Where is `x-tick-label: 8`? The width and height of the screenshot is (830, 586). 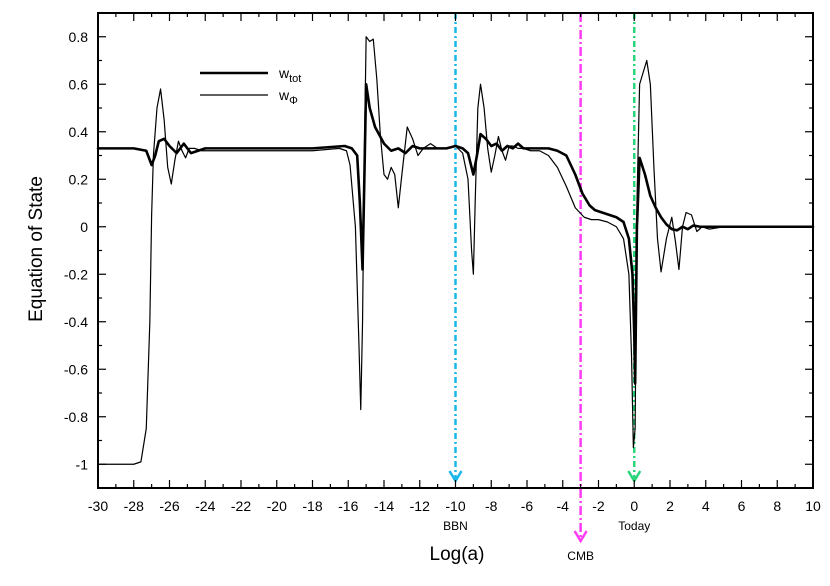 x-tick-label: 8 is located at coordinates (777, 506).